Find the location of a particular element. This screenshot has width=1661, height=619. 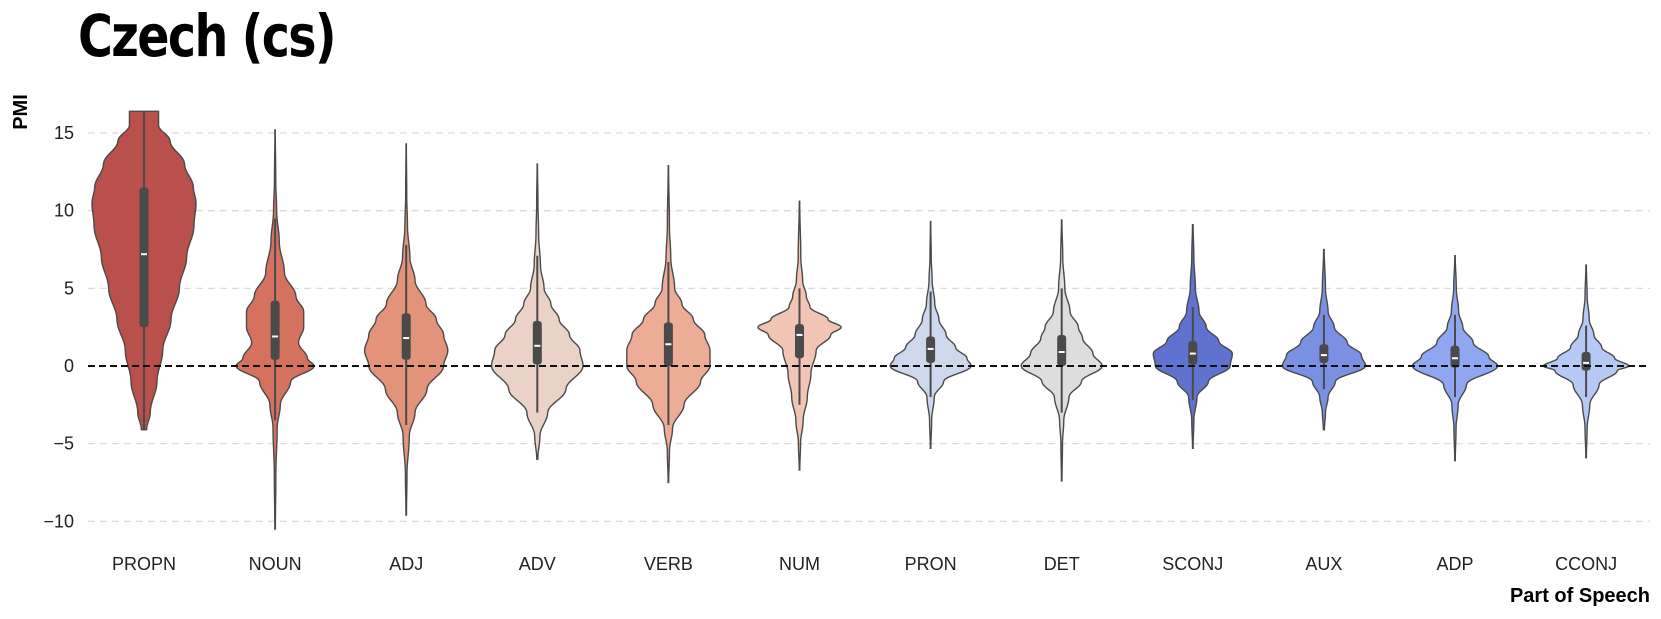

y-tick-label: 10 is located at coordinates (64, 211).